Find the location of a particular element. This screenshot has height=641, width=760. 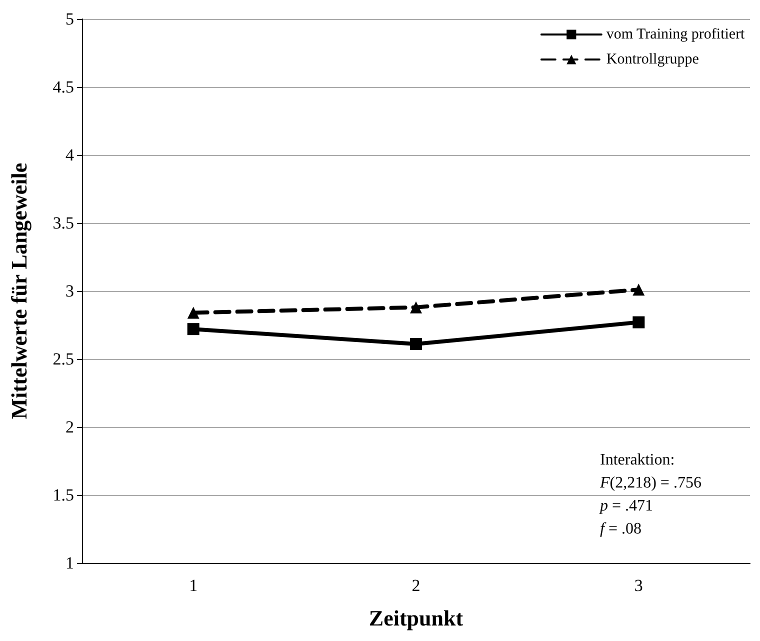

annotation: F(2,218) = .756 is located at coordinates (650, 483).